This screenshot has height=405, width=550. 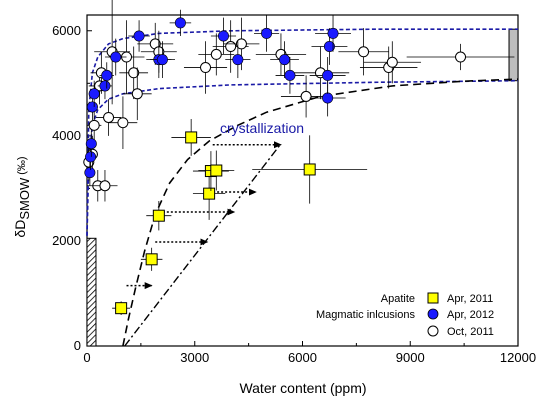 I want to click on x-tick-label-0: 0, so click(x=86, y=357).